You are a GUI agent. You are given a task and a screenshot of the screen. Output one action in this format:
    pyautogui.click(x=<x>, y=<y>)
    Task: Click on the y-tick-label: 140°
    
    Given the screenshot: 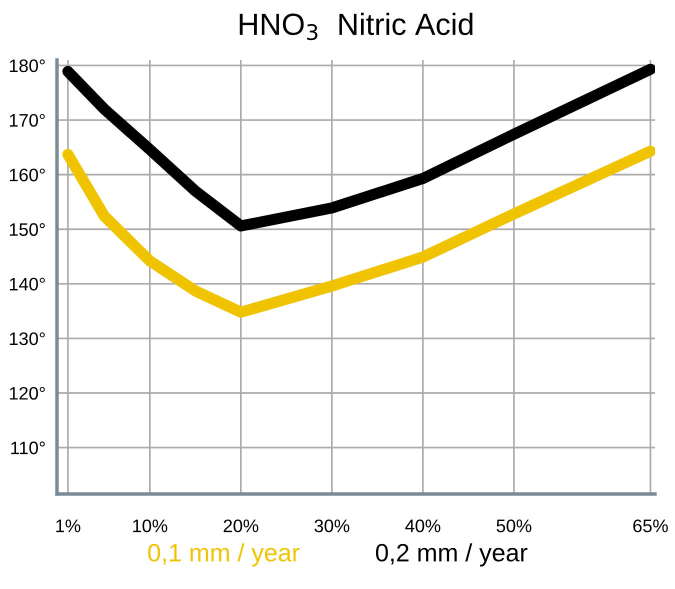 What is the action you would take?
    pyautogui.click(x=27, y=284)
    